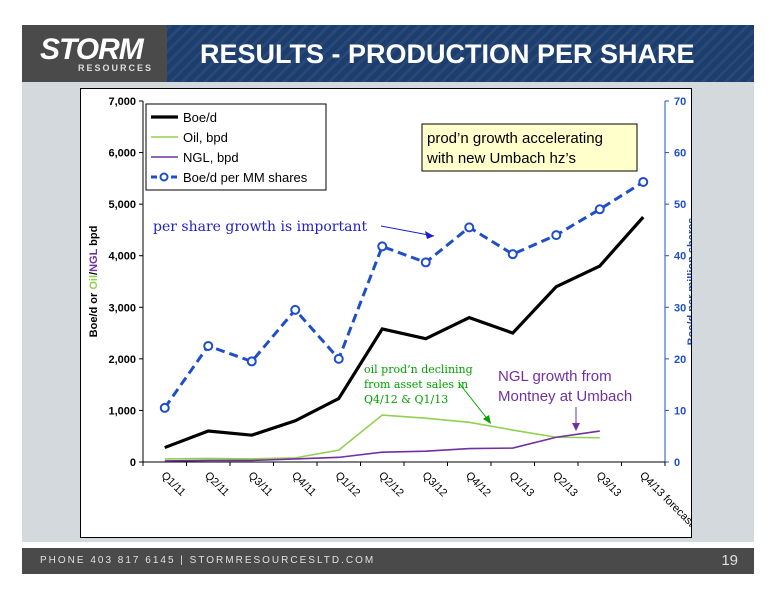 This screenshot has height=600, width=776. I want to click on annotation-oil-arrowhead, so click(487, 419).